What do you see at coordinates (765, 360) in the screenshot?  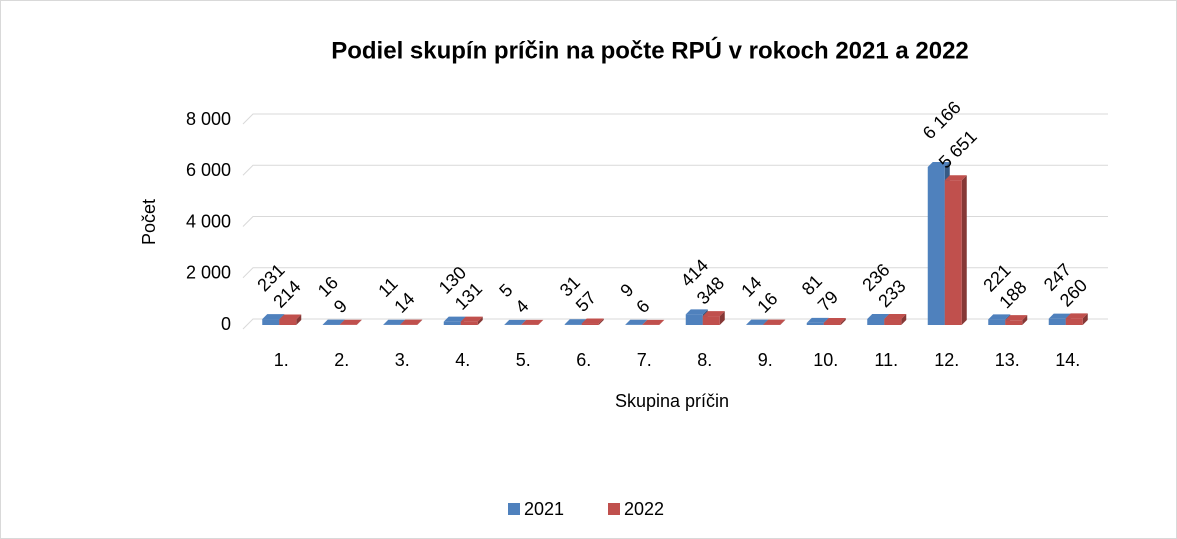 I see `x-tick-label: 9.` at bounding box center [765, 360].